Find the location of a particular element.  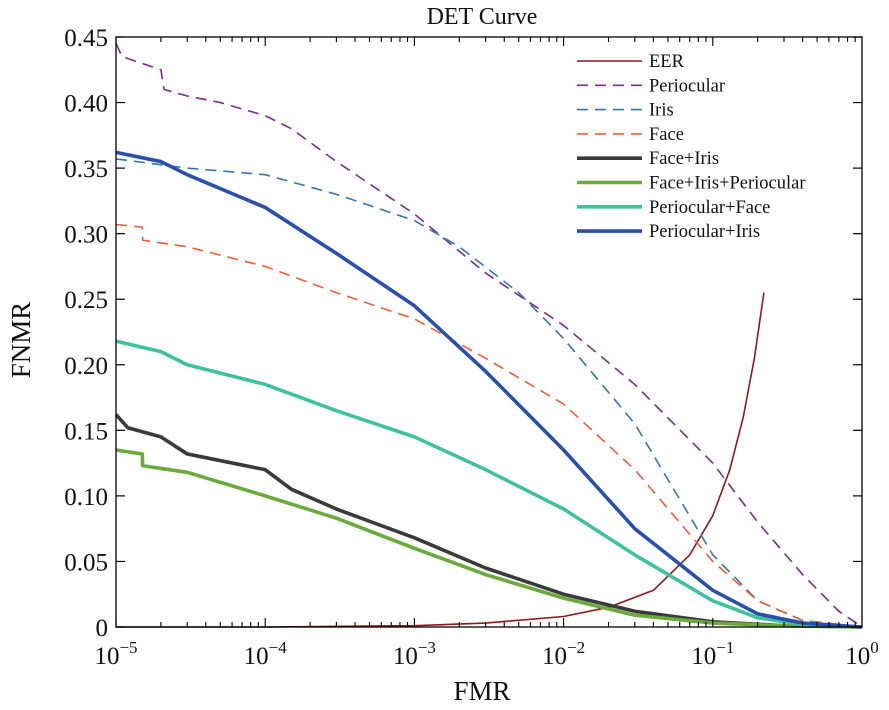

x-tick-label: 10⁻³ is located at coordinates (414, 654).